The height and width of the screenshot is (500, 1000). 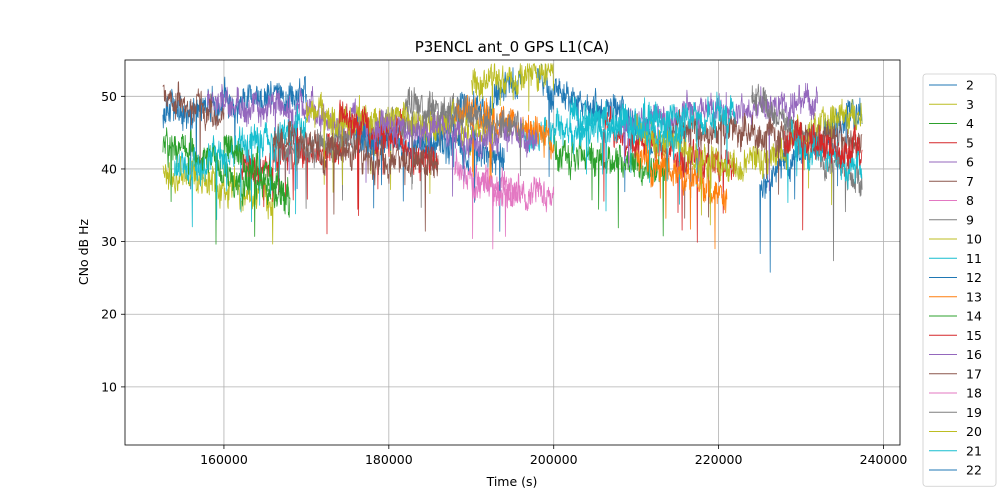 What do you see at coordinates (974, 239) in the screenshot?
I see `legend-label-10: 10` at bounding box center [974, 239].